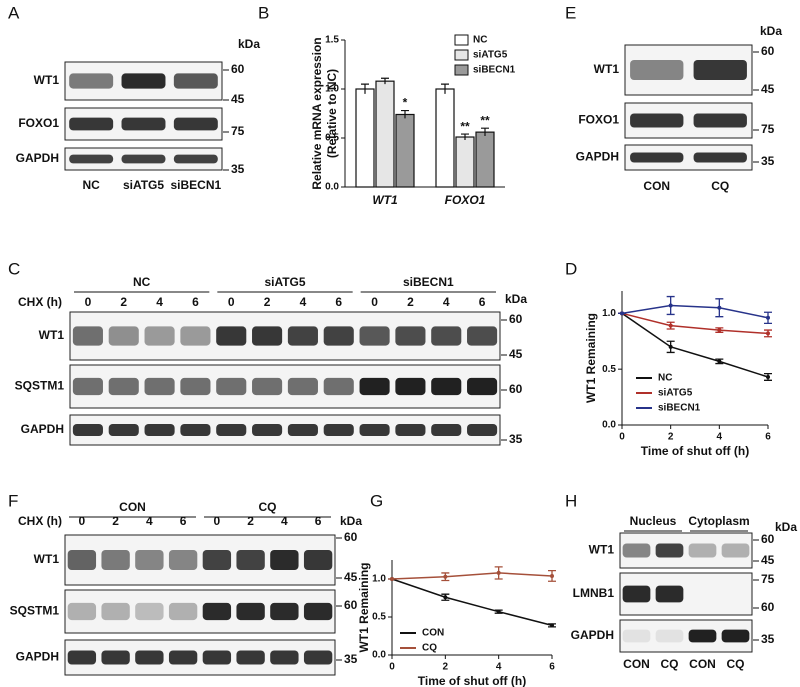 This screenshot has width=800, height=687. What do you see at coordinates (622, 437) in the screenshot?
I see `x-tick-label: 0` at bounding box center [622, 437].